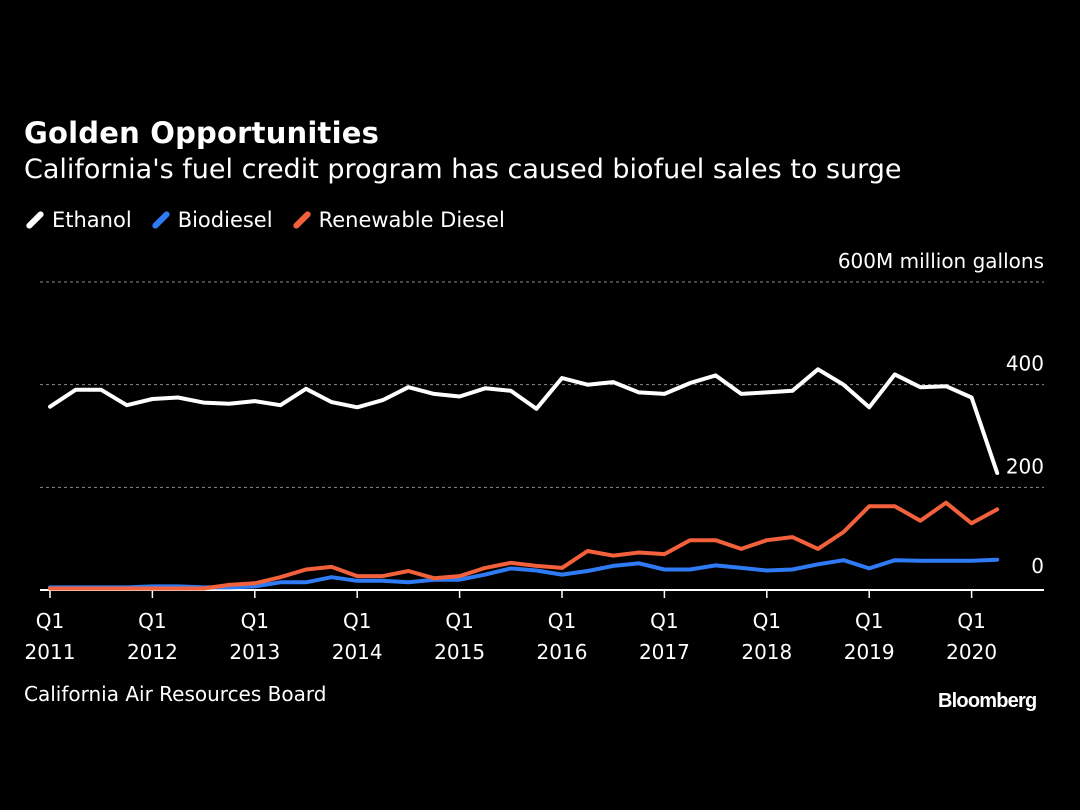 Image resolution: width=1080 pixels, height=810 pixels. What do you see at coordinates (357, 652) in the screenshot?
I see `x-tick-year-label: 2014` at bounding box center [357, 652].